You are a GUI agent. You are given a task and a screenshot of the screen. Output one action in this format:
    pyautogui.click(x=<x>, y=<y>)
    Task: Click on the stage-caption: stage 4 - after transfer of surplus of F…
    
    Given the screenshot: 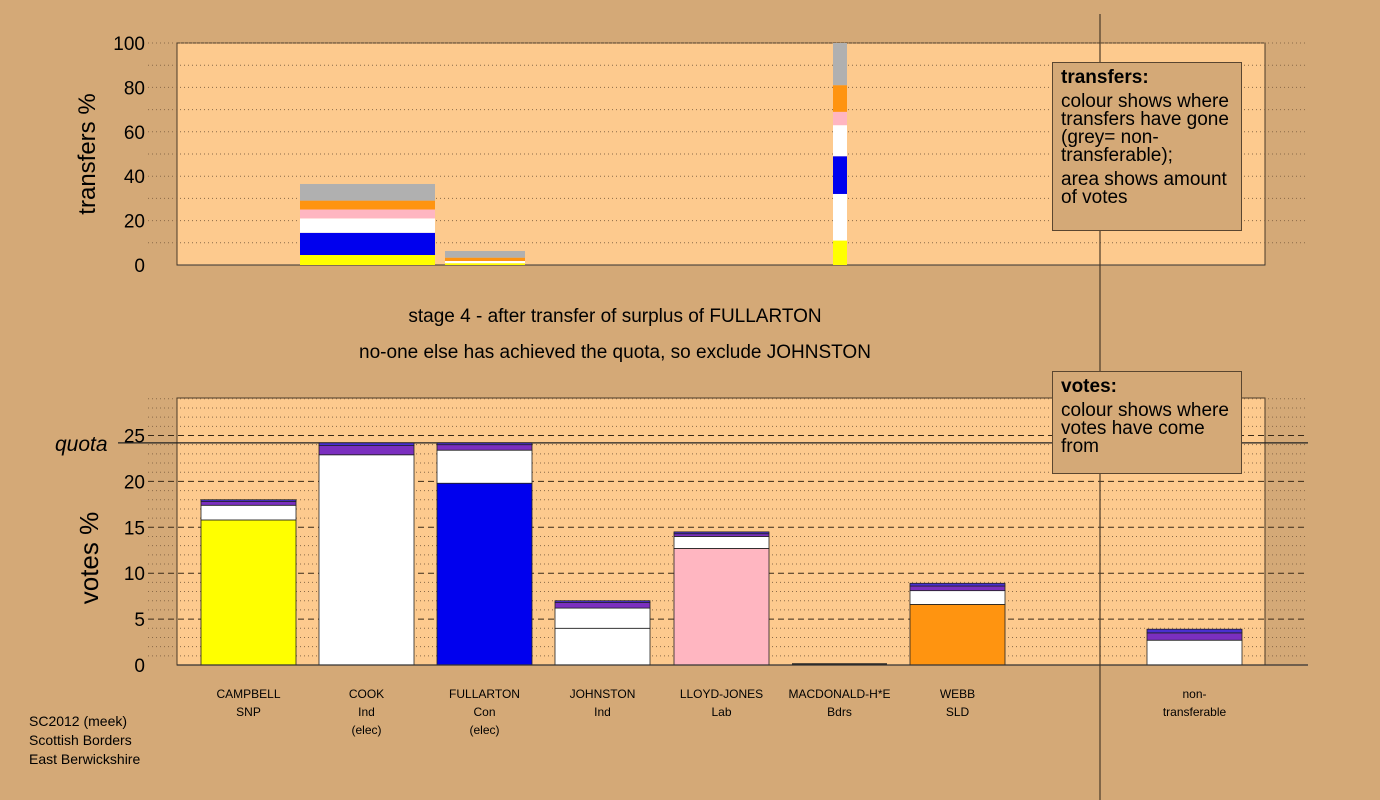 What is the action you would take?
    pyautogui.click(x=615, y=316)
    